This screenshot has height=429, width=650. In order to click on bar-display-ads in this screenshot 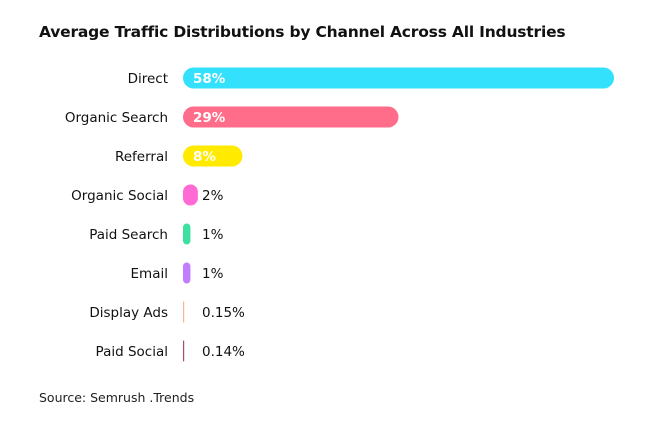, I will do `click(184, 312)`.